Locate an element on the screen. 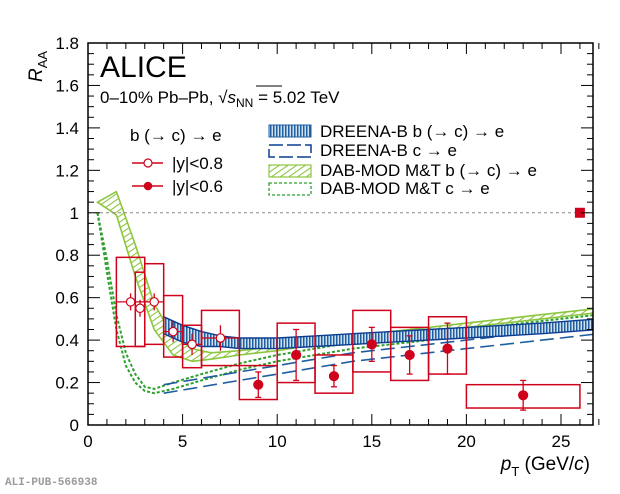 The image size is (620, 494). legend-label: DAB-MOD M&T c → e is located at coordinates (405, 188).